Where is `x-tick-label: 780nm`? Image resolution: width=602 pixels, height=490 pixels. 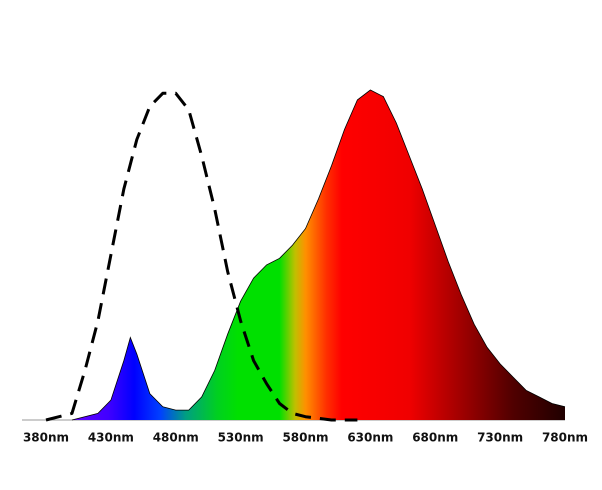
x-tick-label: 780nm is located at coordinates (565, 438).